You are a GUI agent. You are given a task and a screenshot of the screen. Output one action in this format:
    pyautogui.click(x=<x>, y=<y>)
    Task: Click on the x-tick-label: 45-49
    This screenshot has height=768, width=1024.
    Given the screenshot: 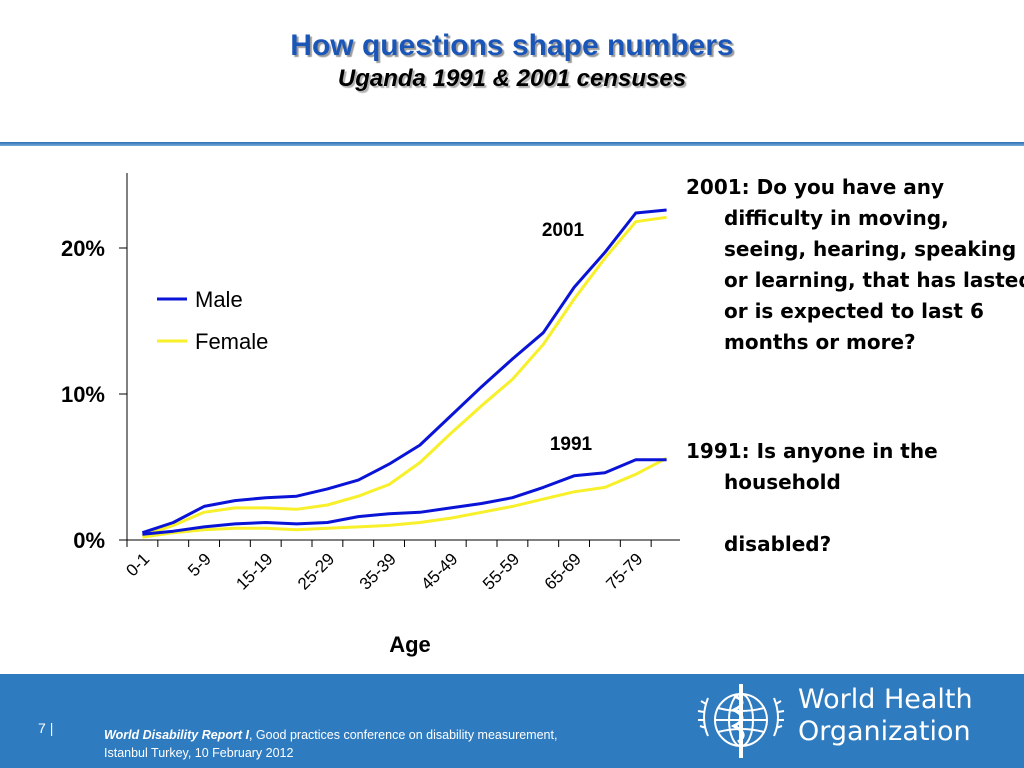 What is the action you would take?
    pyautogui.click(x=439, y=571)
    